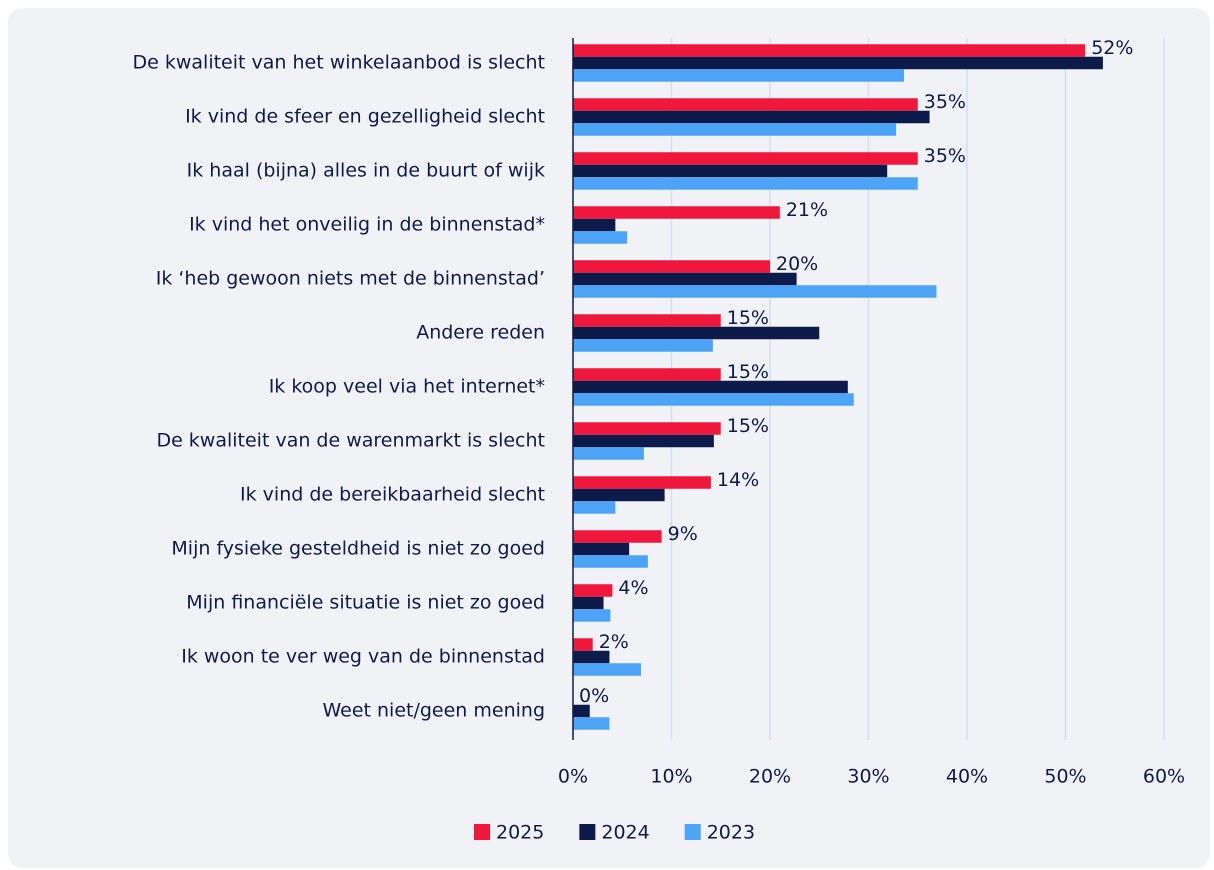  What do you see at coordinates (614, 642) in the screenshot?
I see `data-label: 2%` at bounding box center [614, 642].